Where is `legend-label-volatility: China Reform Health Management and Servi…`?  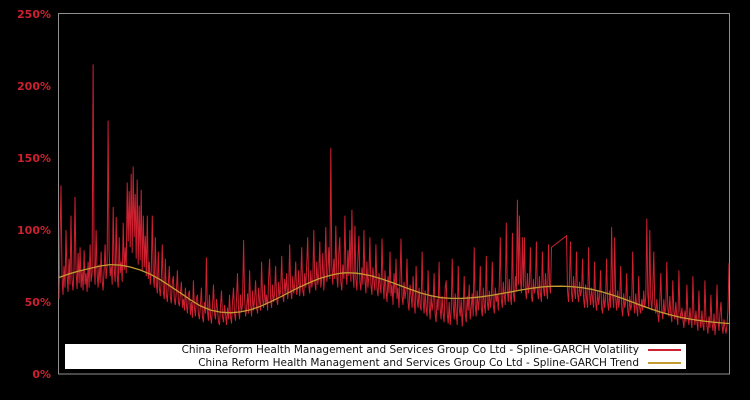 legend-label-volatility: China Reform Health Management and Servi… is located at coordinates (410, 350).